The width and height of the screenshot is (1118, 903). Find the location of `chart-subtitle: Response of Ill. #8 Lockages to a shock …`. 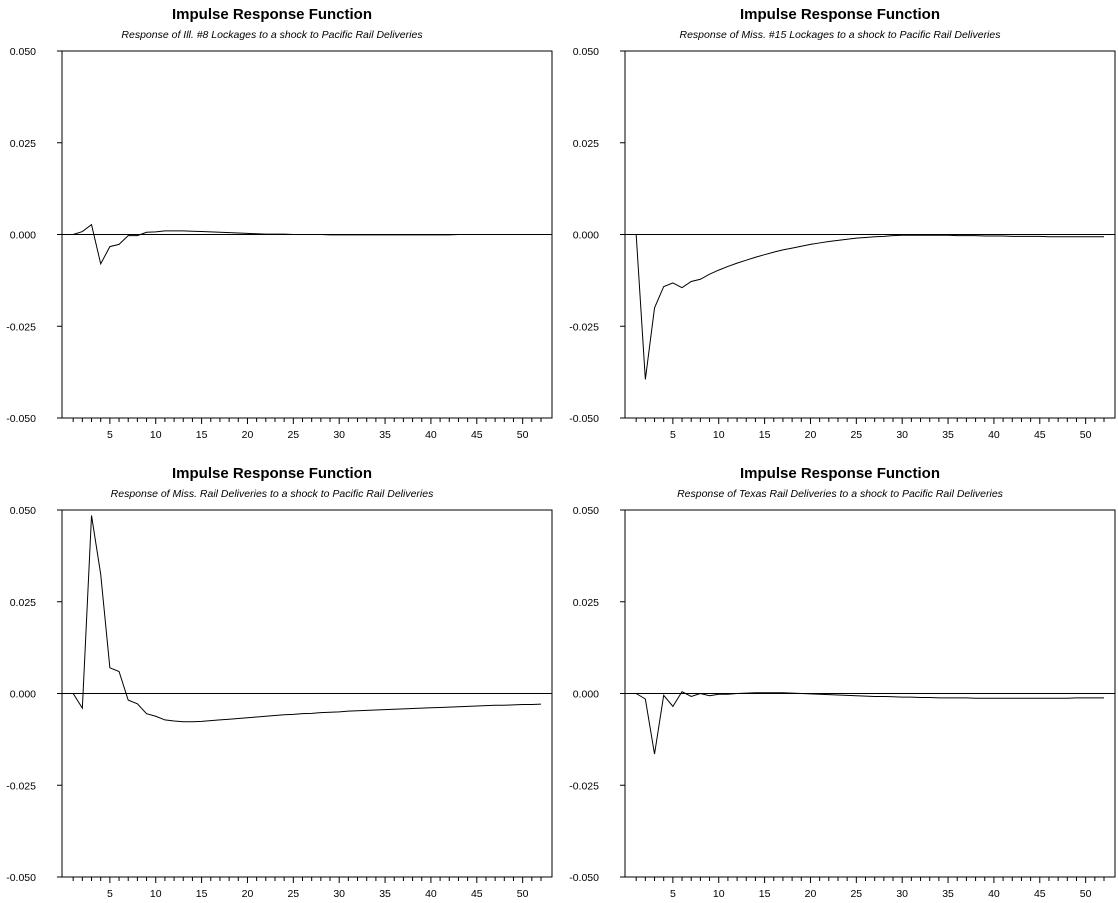

chart-subtitle: Response of Ill. #8 Lockages to a shock … is located at coordinates (272, 35).